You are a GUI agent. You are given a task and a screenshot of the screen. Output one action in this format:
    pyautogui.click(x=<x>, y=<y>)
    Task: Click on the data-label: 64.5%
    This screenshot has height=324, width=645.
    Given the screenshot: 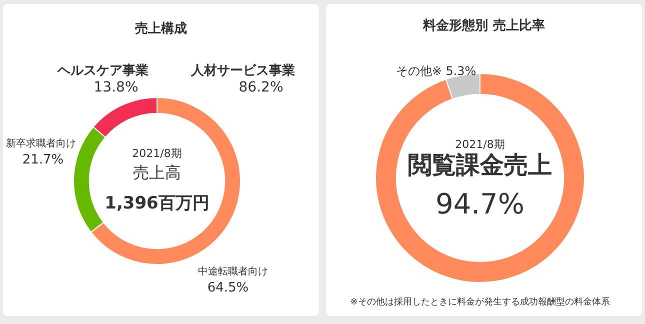 What is the action you would take?
    pyautogui.click(x=228, y=288)
    